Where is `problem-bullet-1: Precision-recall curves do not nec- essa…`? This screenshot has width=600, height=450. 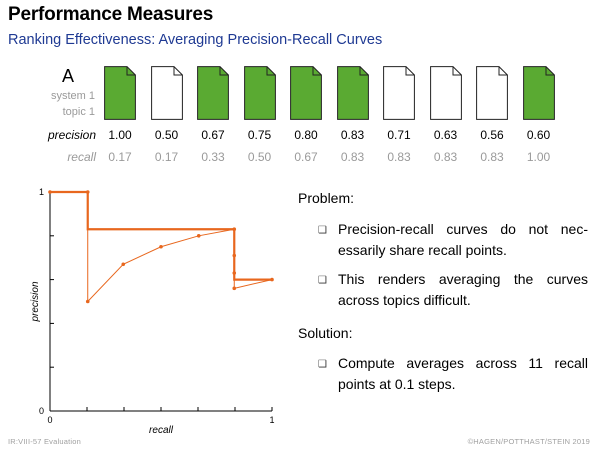 problem-bullet-1: Precision-recall curves do not nec- essa… is located at coordinates (463, 239).